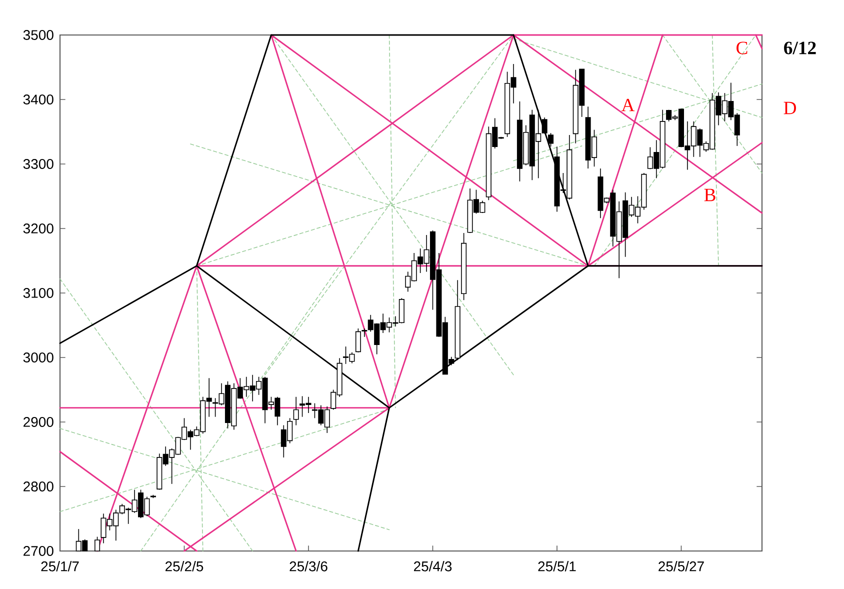 This screenshot has width=844, height=589. Describe the element at coordinates (39, 487) in the screenshot. I see `y-tick-label: 2800` at that location.